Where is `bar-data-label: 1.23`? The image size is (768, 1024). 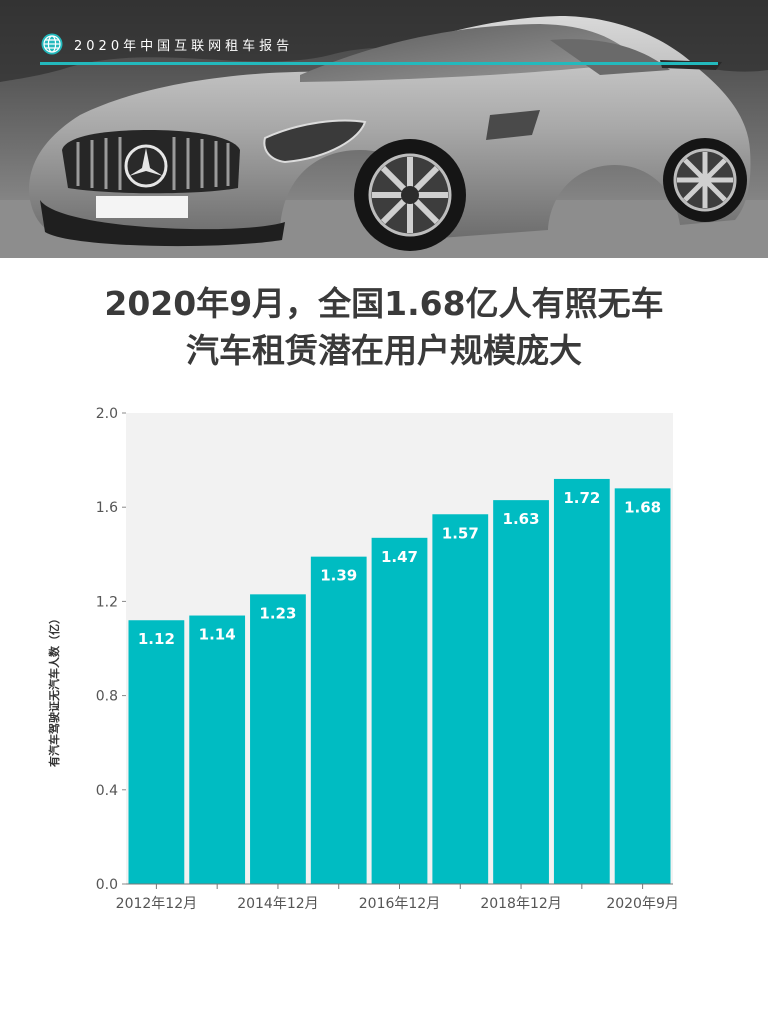
bar-data-label: 1.23 is located at coordinates (277, 613).